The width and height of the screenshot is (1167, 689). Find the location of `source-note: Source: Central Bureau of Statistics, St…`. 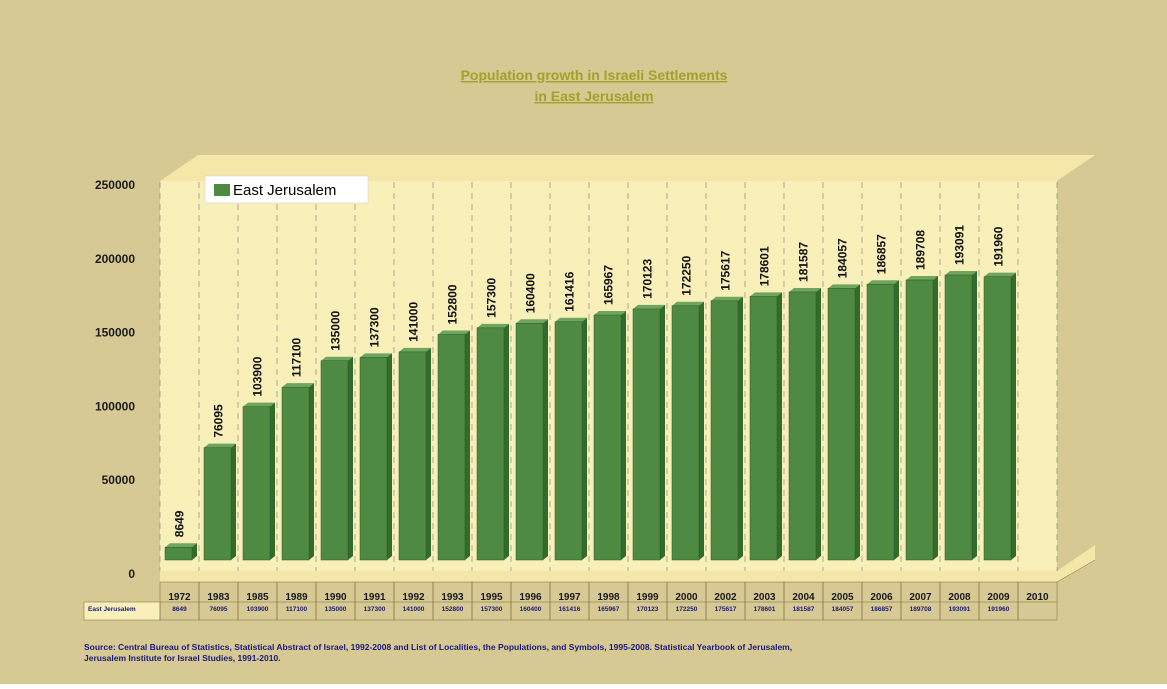

source-note: Source: Central Bureau of Statistics, St… is located at coordinates (438, 647).